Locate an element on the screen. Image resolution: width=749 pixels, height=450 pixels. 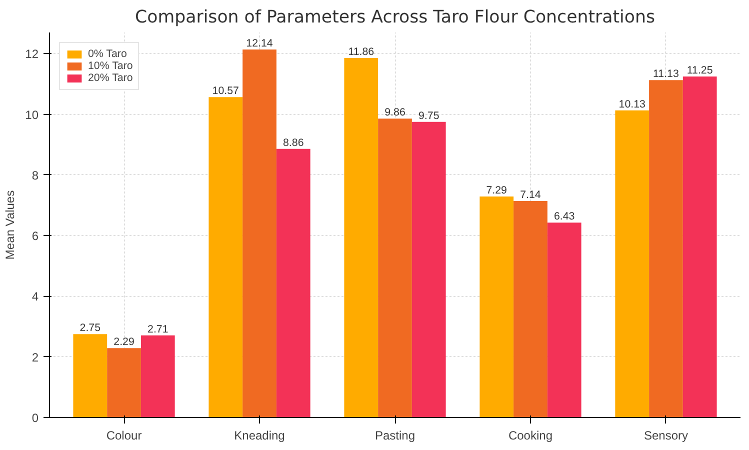
data-label: 11.13 is located at coordinates (666, 74).